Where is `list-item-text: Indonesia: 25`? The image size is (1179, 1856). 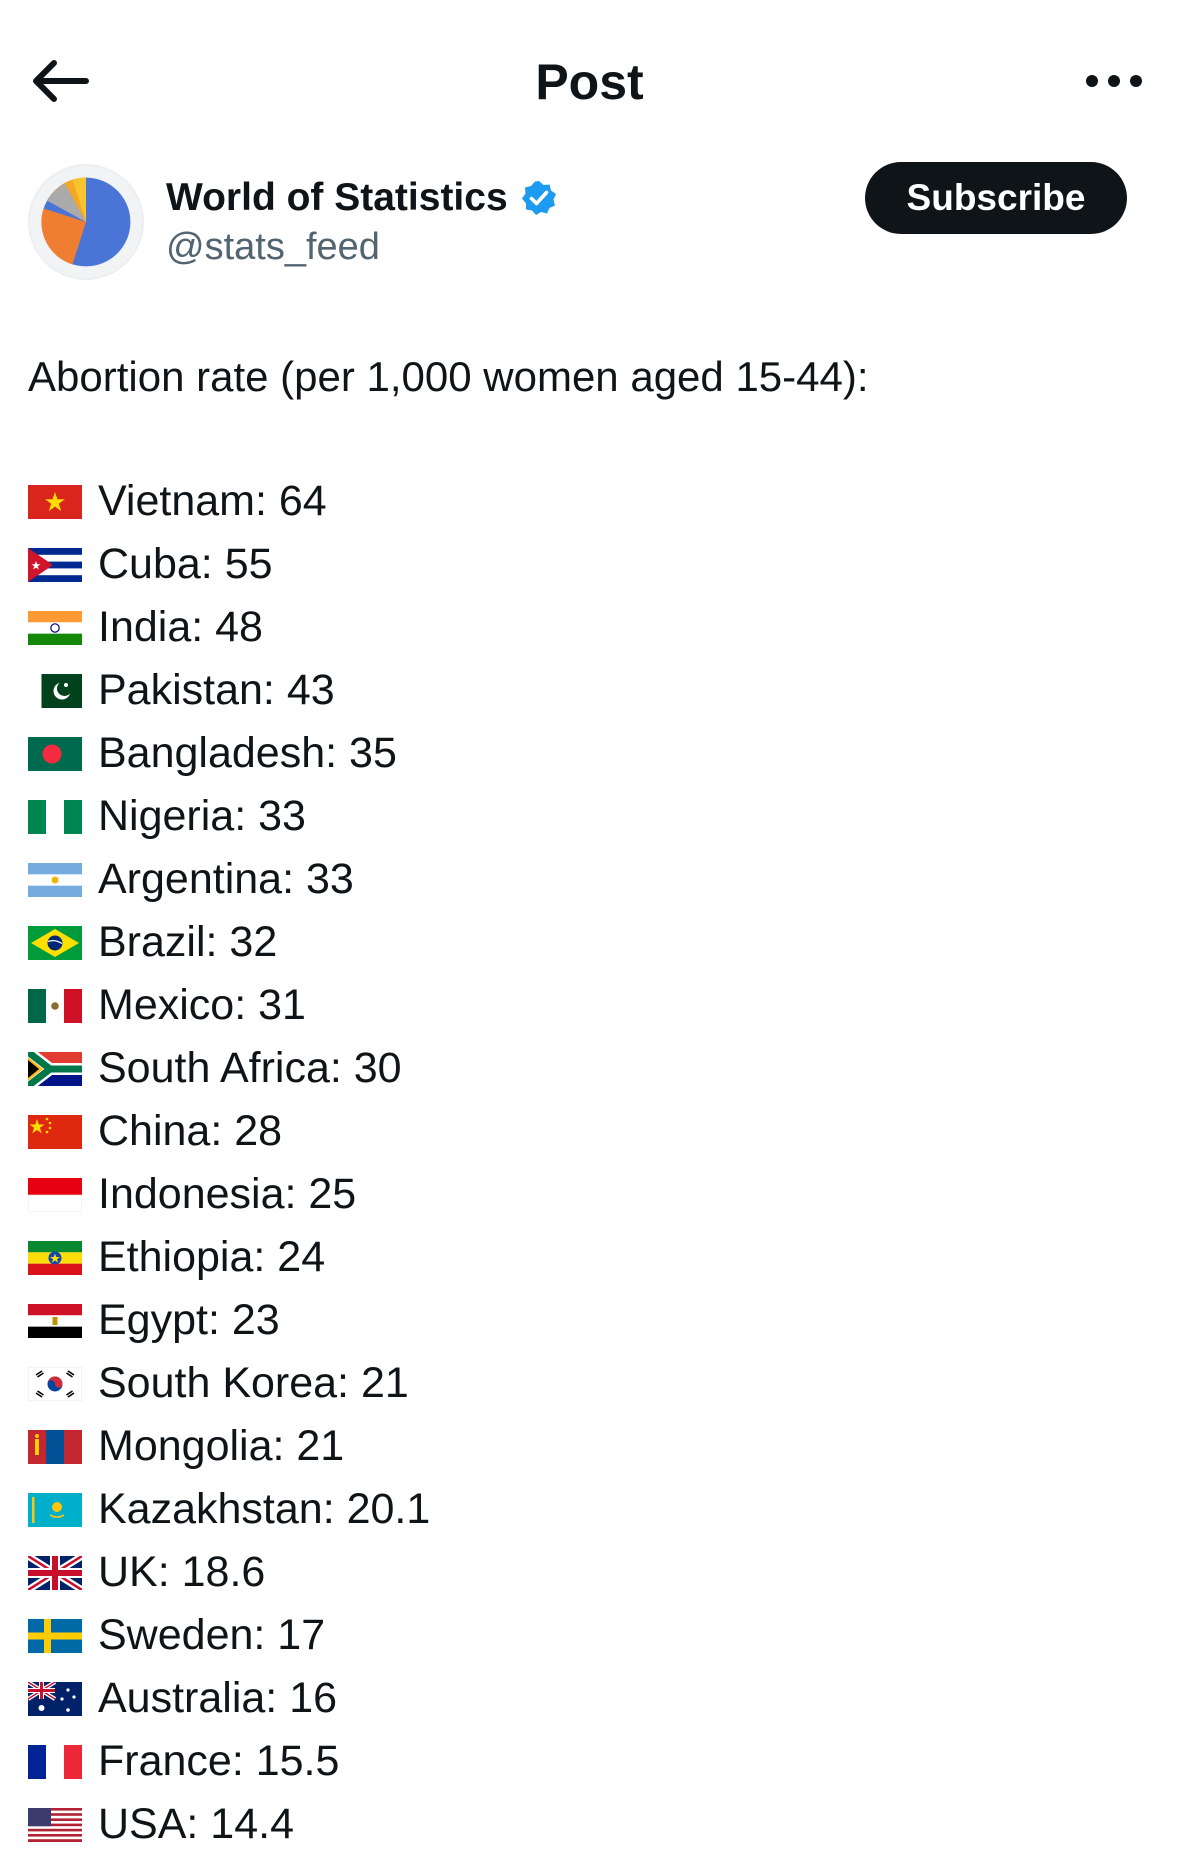
list-item-text: Indonesia: 25 is located at coordinates (227, 1194).